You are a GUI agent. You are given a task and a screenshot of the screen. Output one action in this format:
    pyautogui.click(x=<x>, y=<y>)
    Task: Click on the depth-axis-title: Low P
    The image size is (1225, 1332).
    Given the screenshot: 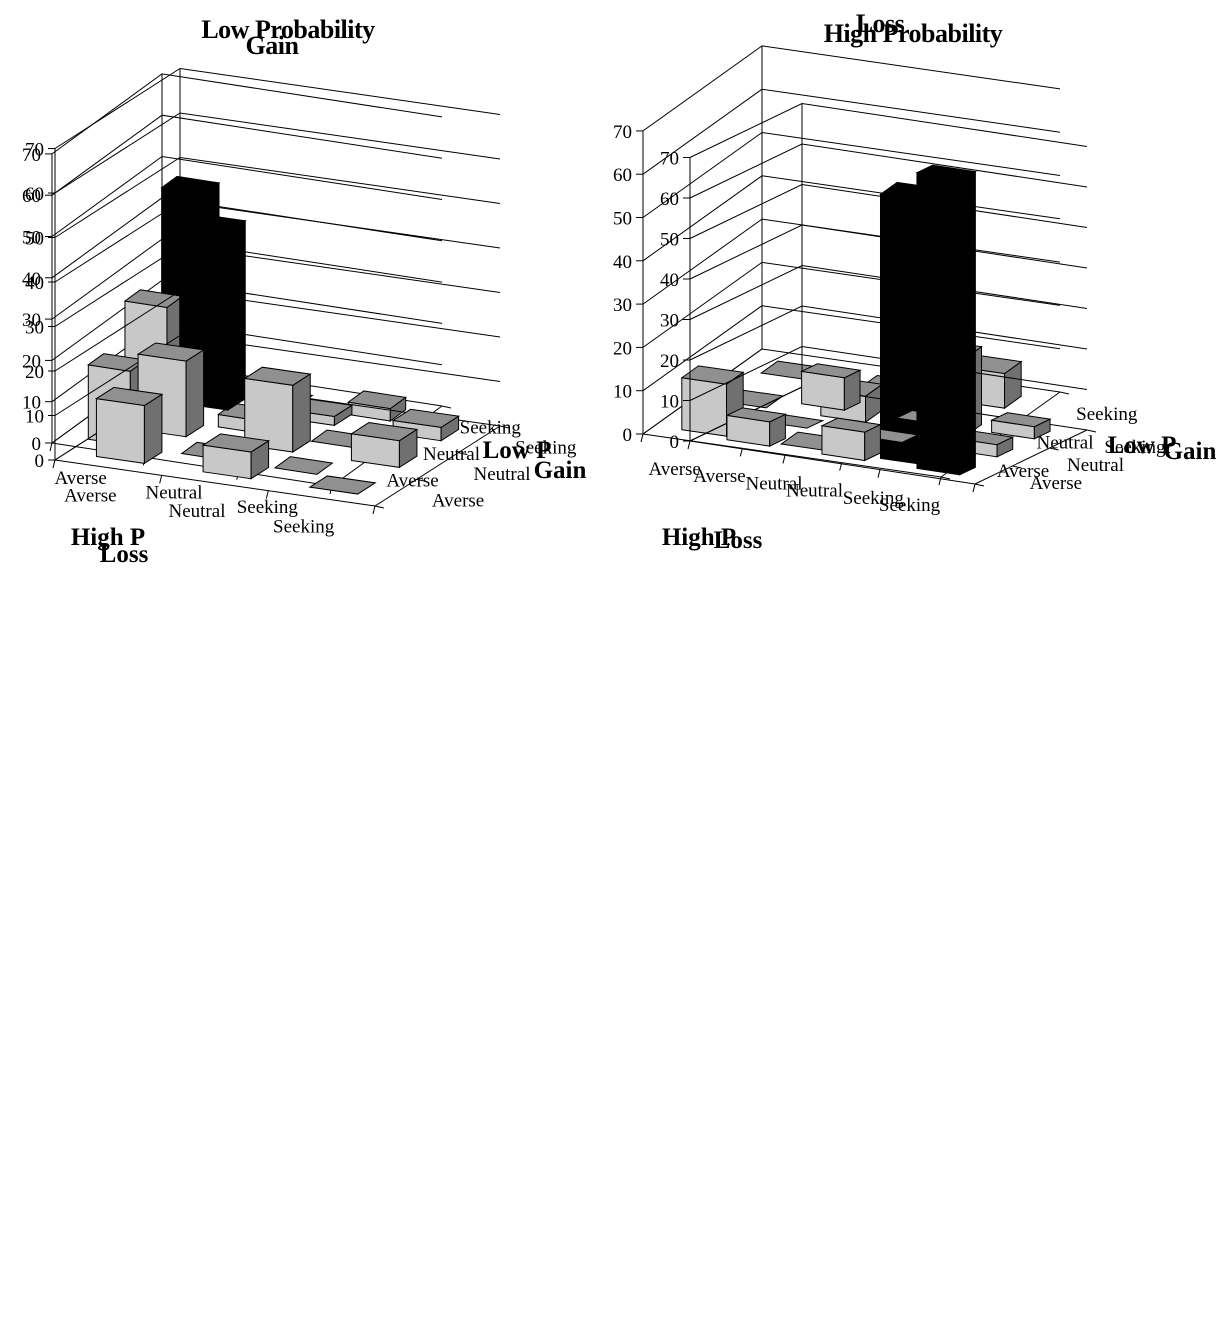 What is the action you would take?
    pyautogui.click(x=517, y=450)
    